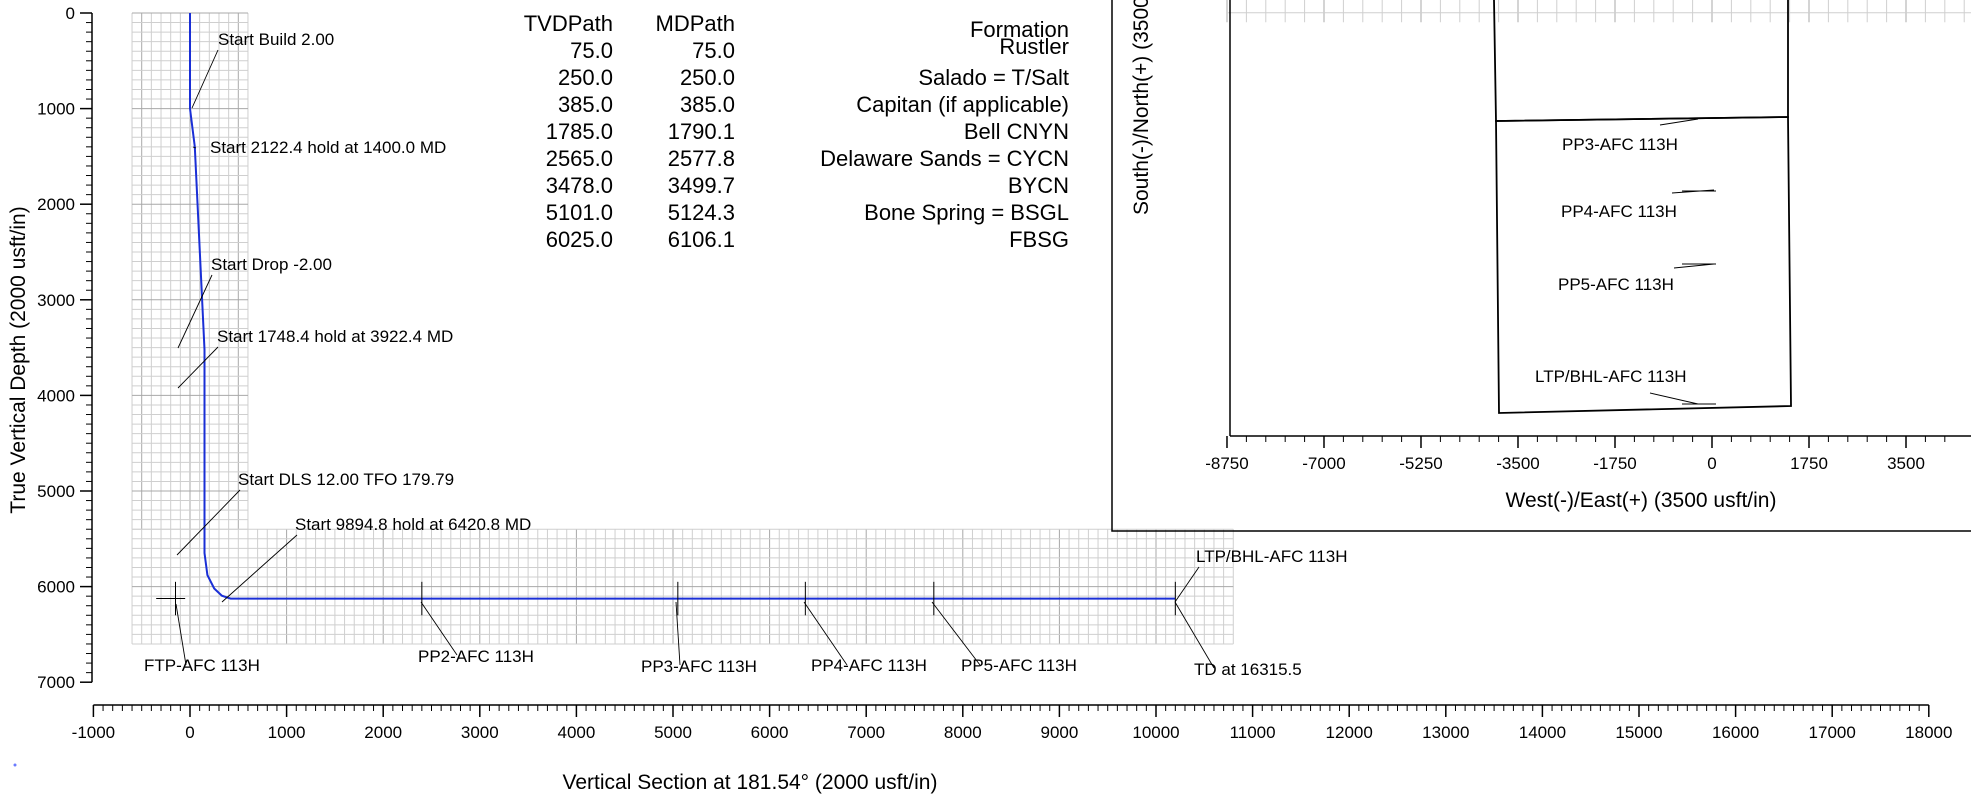 This screenshot has height=795, width=1971. Describe the element at coordinates (476, 656) in the screenshot. I see `annotation-label: PP2-AFC 113H` at that location.